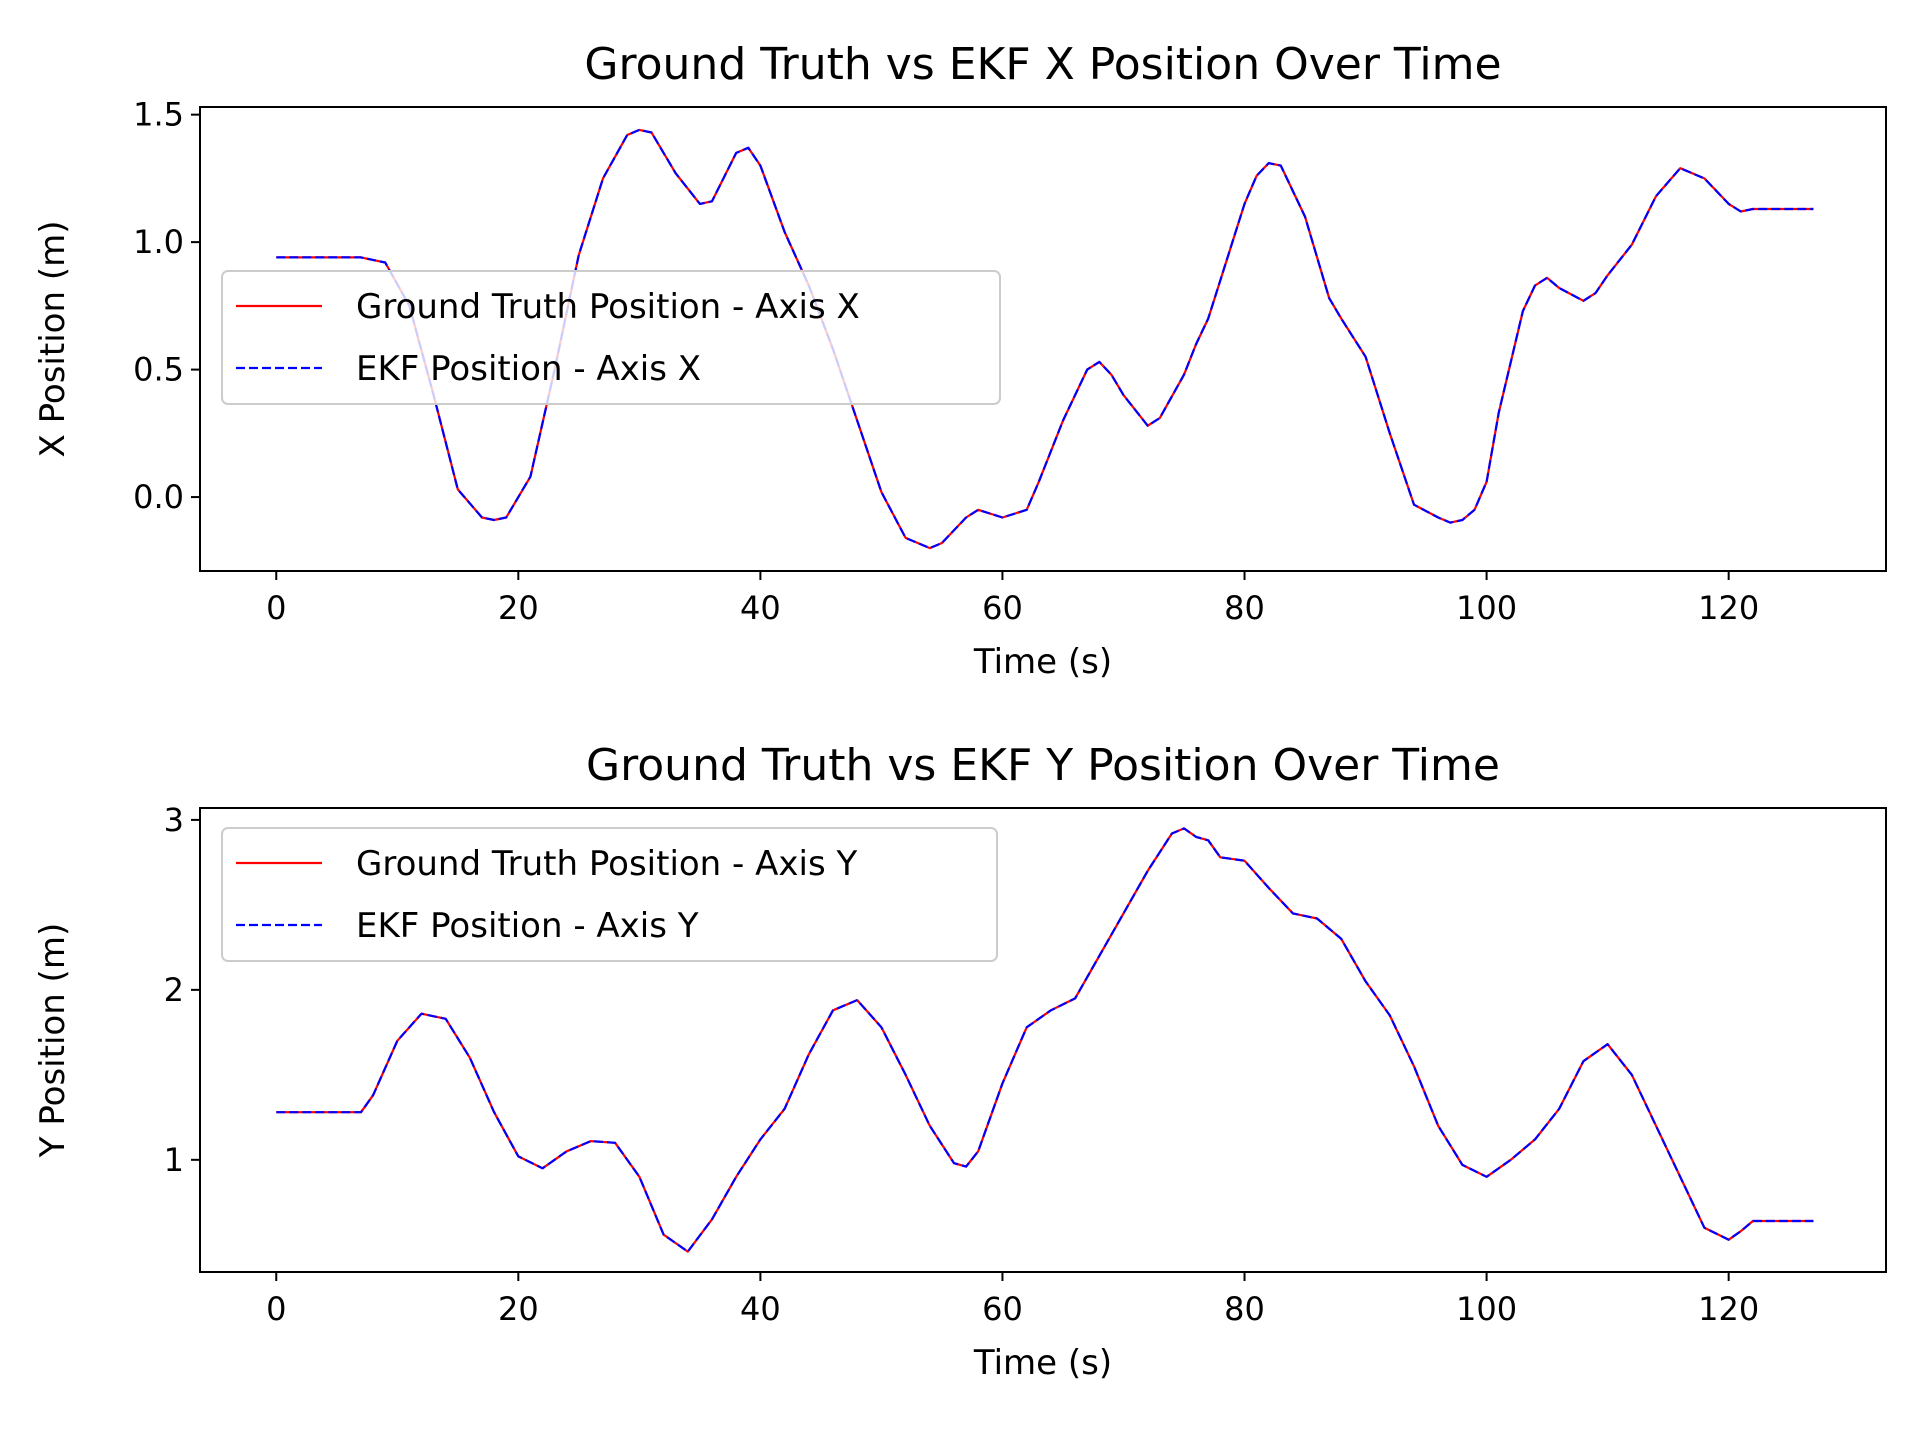 This screenshot has width=1920, height=1440. I want to click on y-axis-label: X Position (m), so click(53, 339).